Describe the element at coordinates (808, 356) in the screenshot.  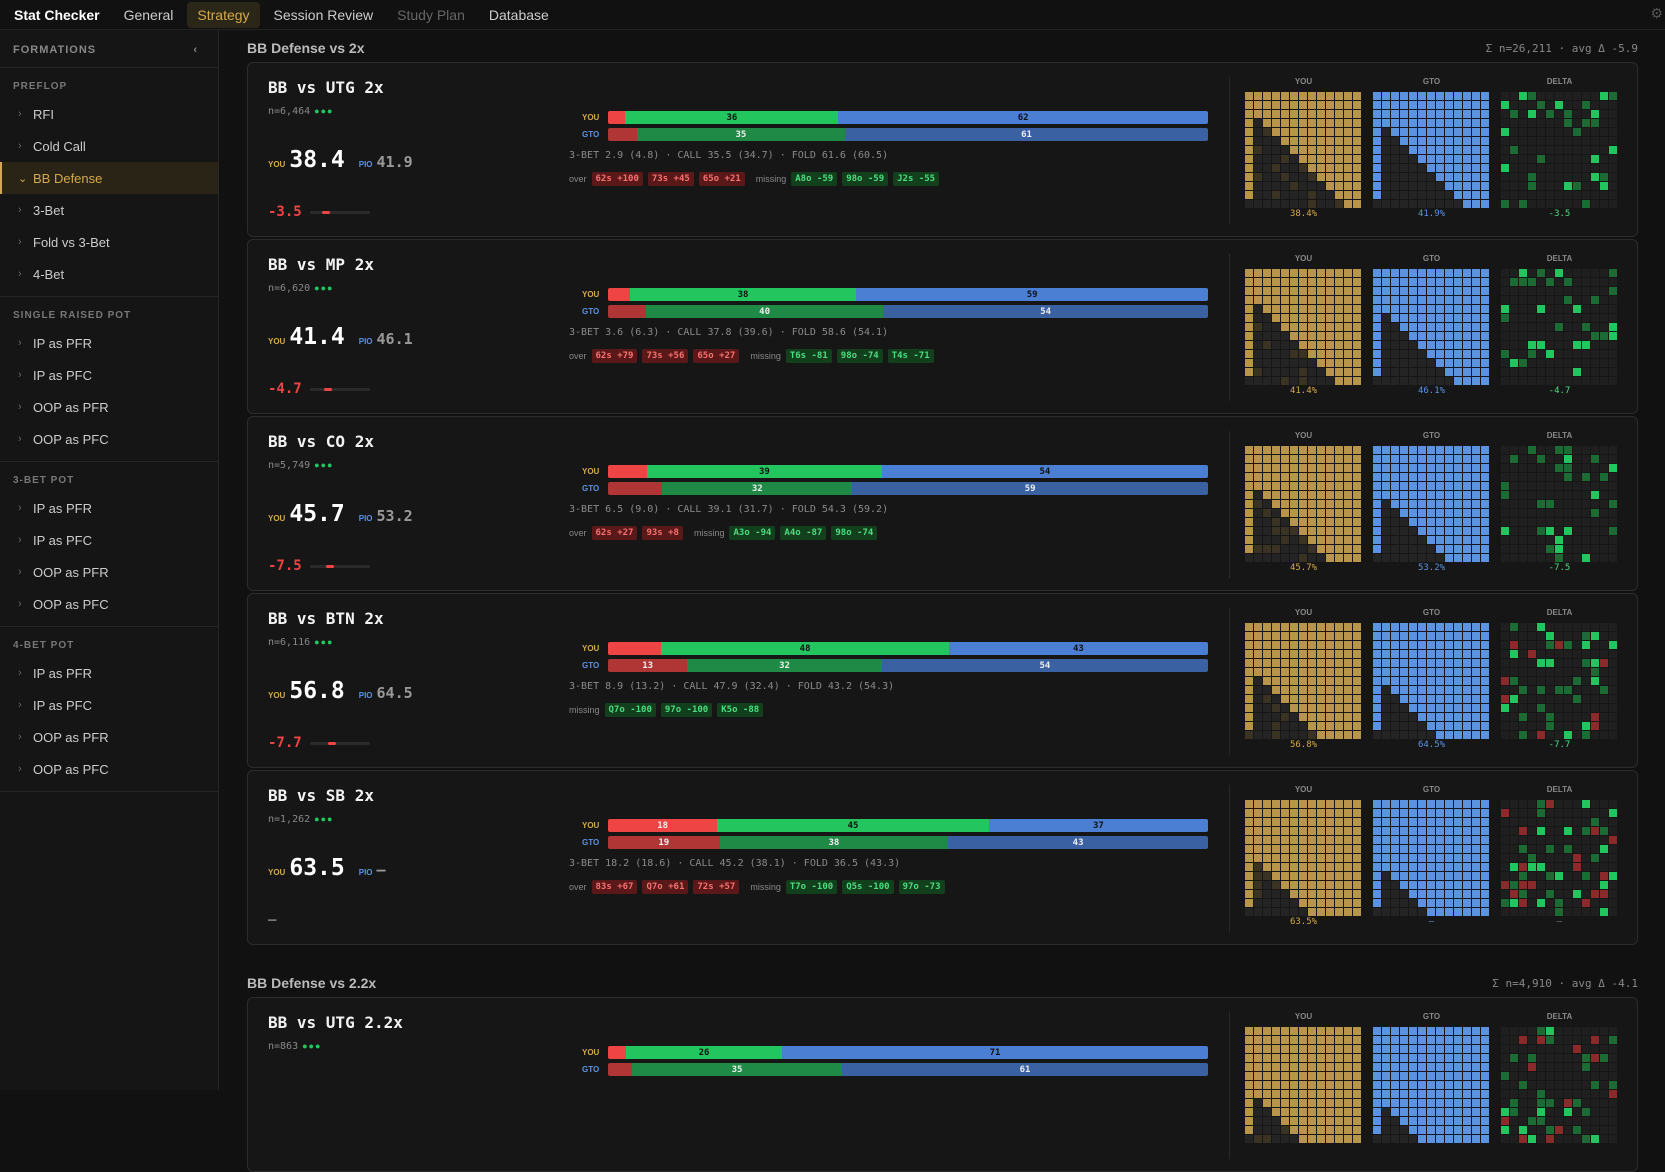
I see `missing-tag: T6s -81` at that location.